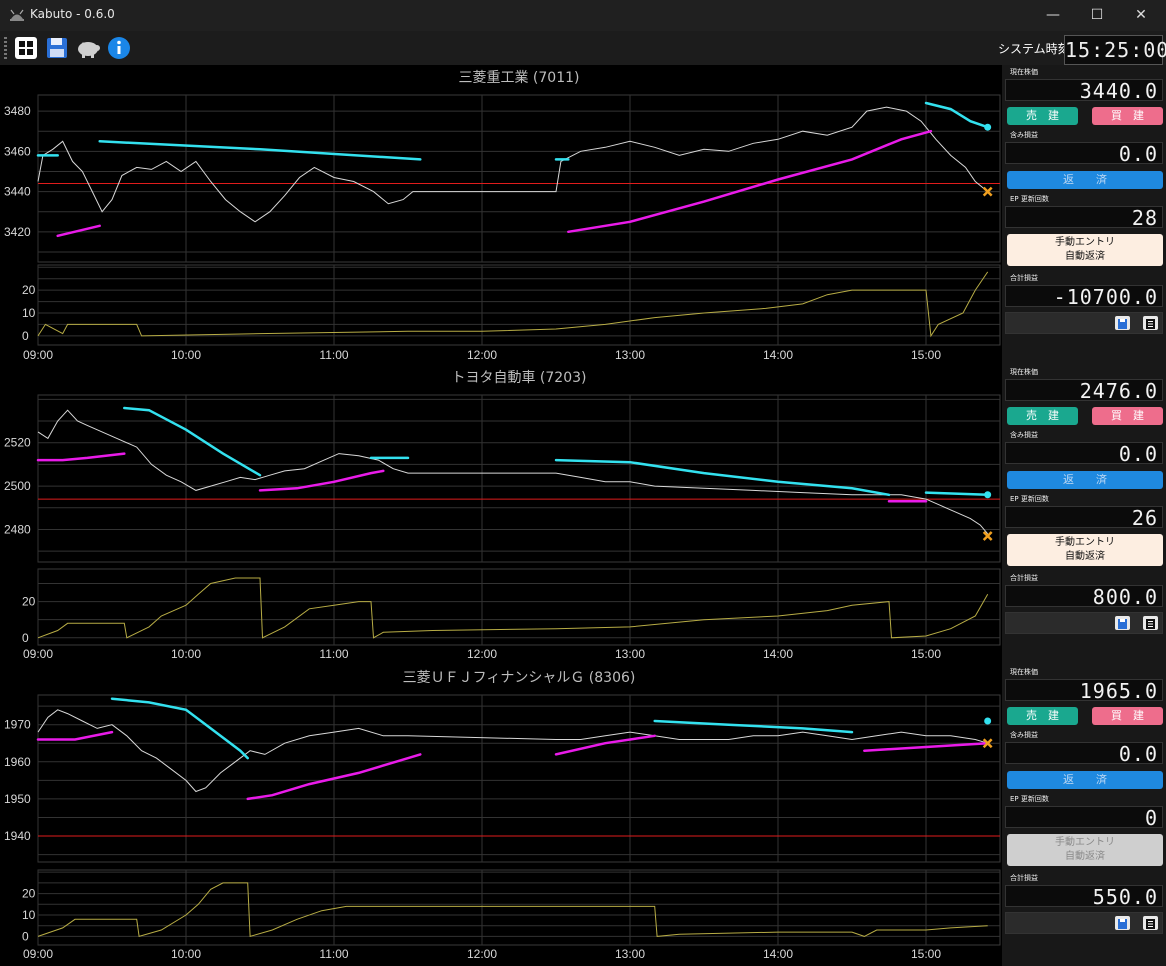 The height and width of the screenshot is (966, 1166). What do you see at coordinates (38, 654) in the screenshot?
I see `x-tick-label: 09:00` at bounding box center [38, 654].